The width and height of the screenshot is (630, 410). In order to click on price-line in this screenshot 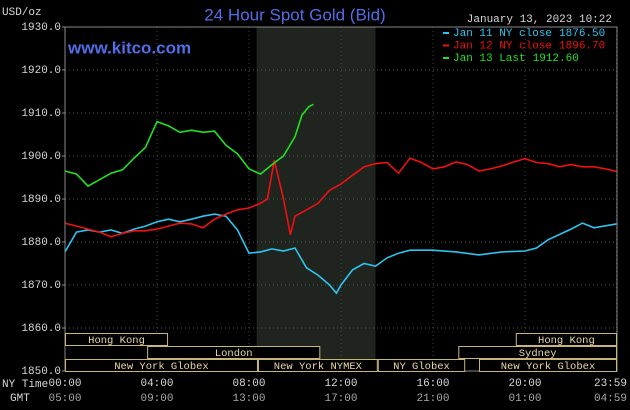, I will do `click(189, 145)`.